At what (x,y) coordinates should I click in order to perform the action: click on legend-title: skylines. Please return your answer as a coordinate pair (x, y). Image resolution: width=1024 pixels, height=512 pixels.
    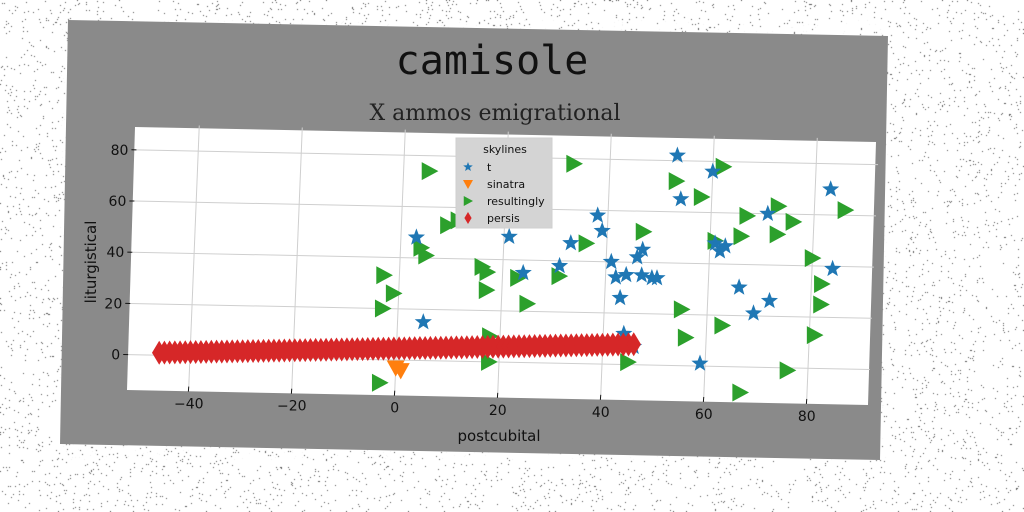
    Looking at the image, I should click on (505, 149).